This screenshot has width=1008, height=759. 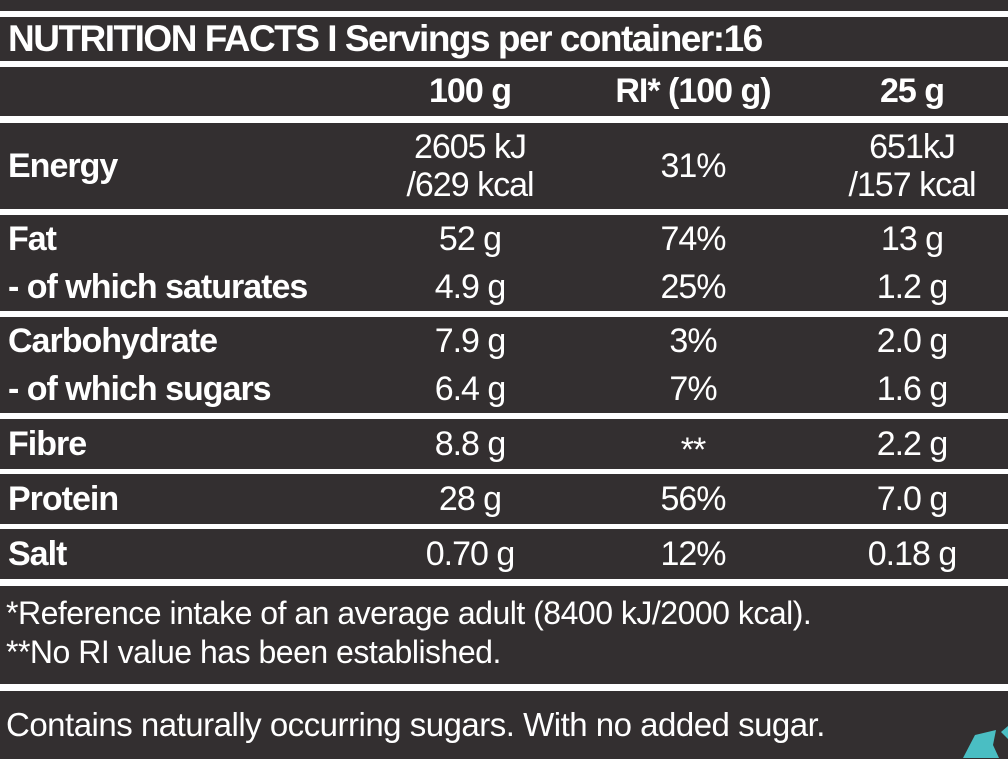 I want to click on value-25g: 1.2 g, so click(x=912, y=286).